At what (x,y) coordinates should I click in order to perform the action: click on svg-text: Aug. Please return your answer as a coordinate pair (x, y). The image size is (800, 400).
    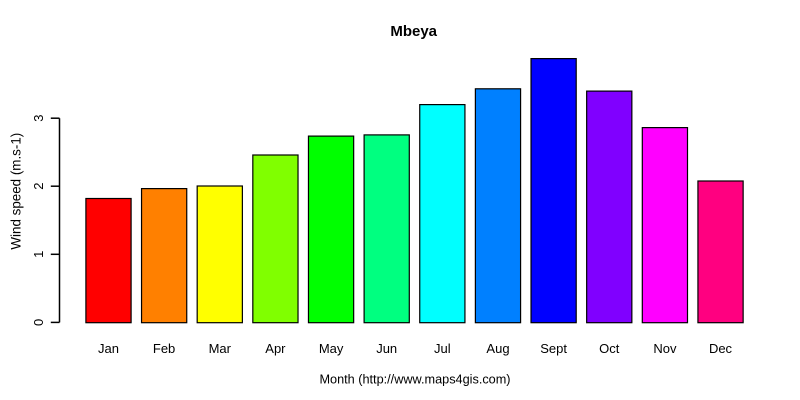
    Looking at the image, I should click on (497, 348).